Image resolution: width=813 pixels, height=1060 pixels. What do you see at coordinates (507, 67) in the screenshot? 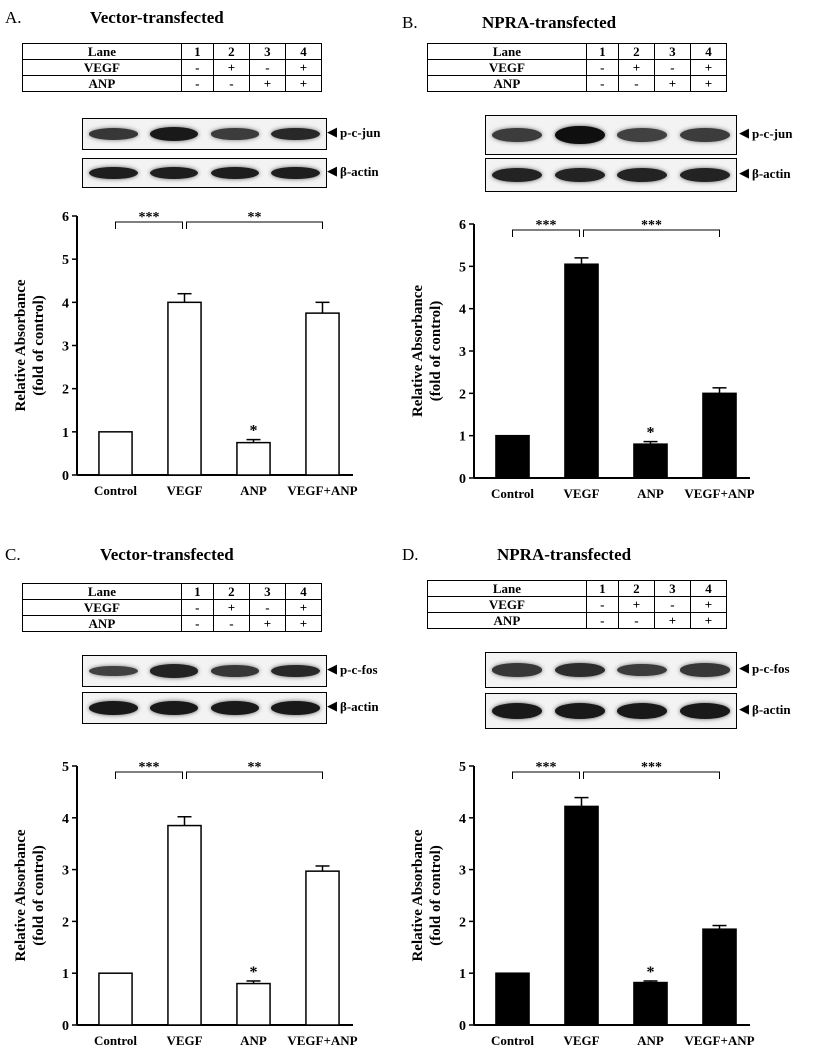
I see `row-label: VEGF` at bounding box center [507, 67].